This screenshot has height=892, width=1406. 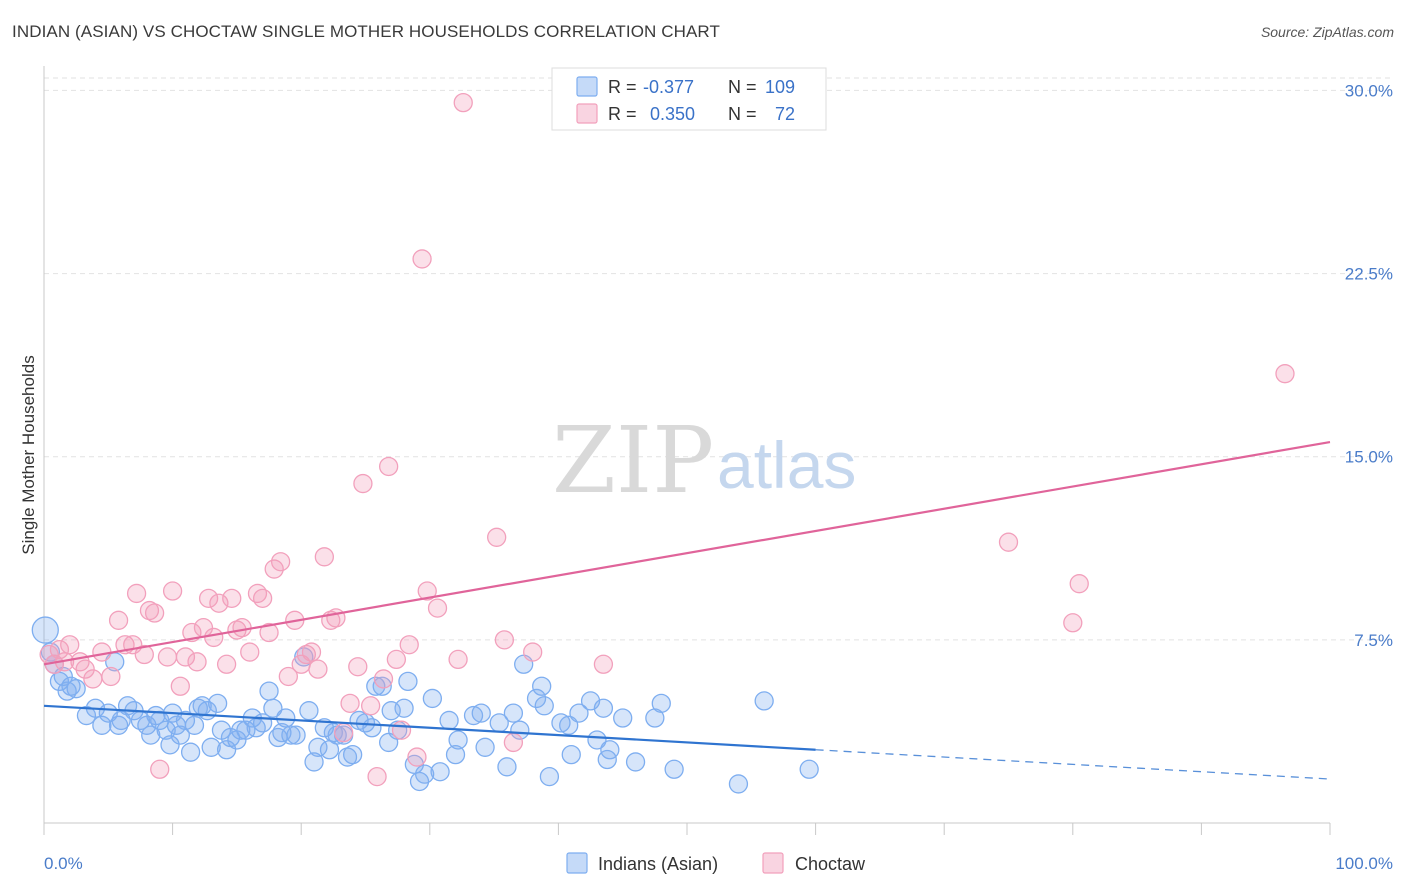 What do you see at coordinates (633, 460) in the screenshot?
I see `watermark-zip: ZIP` at bounding box center [633, 460].